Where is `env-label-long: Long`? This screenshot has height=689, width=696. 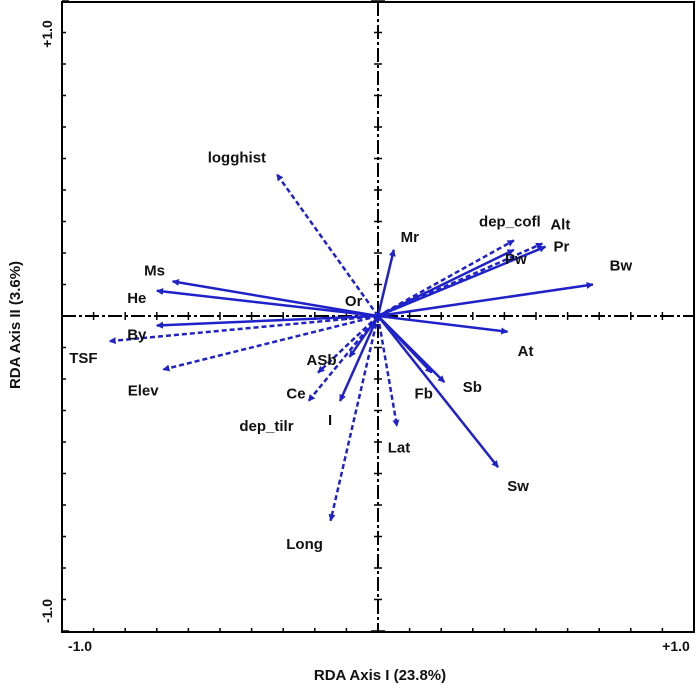 env-label-long: Long is located at coordinates (304, 544).